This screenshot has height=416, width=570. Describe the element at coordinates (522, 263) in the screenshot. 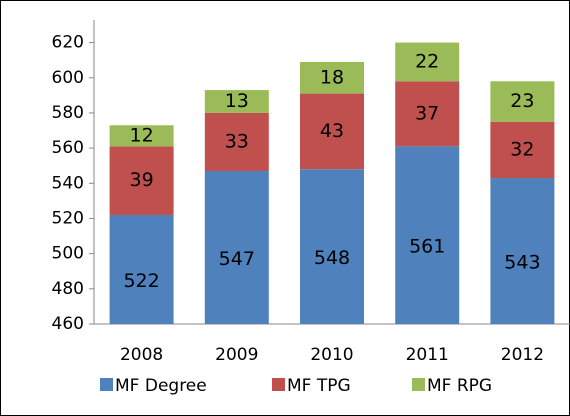

I see `data-label: 543` at that location.